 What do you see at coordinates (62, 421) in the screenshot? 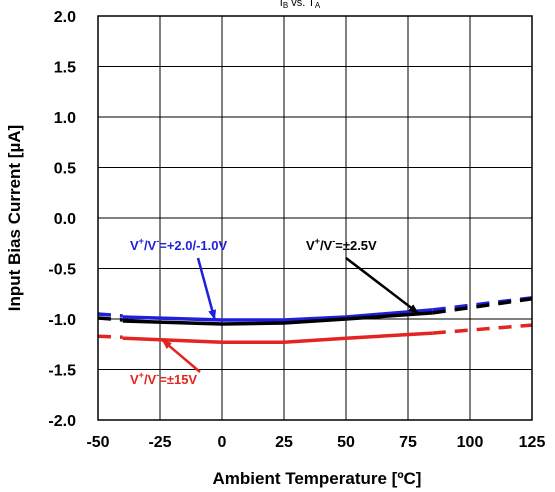
I see `y-tick-label: -2.0` at bounding box center [62, 421].